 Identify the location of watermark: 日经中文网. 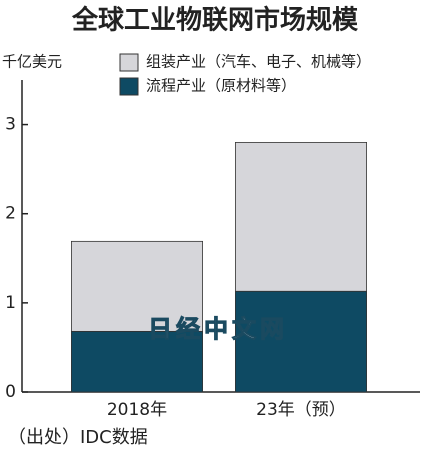
(218, 329).